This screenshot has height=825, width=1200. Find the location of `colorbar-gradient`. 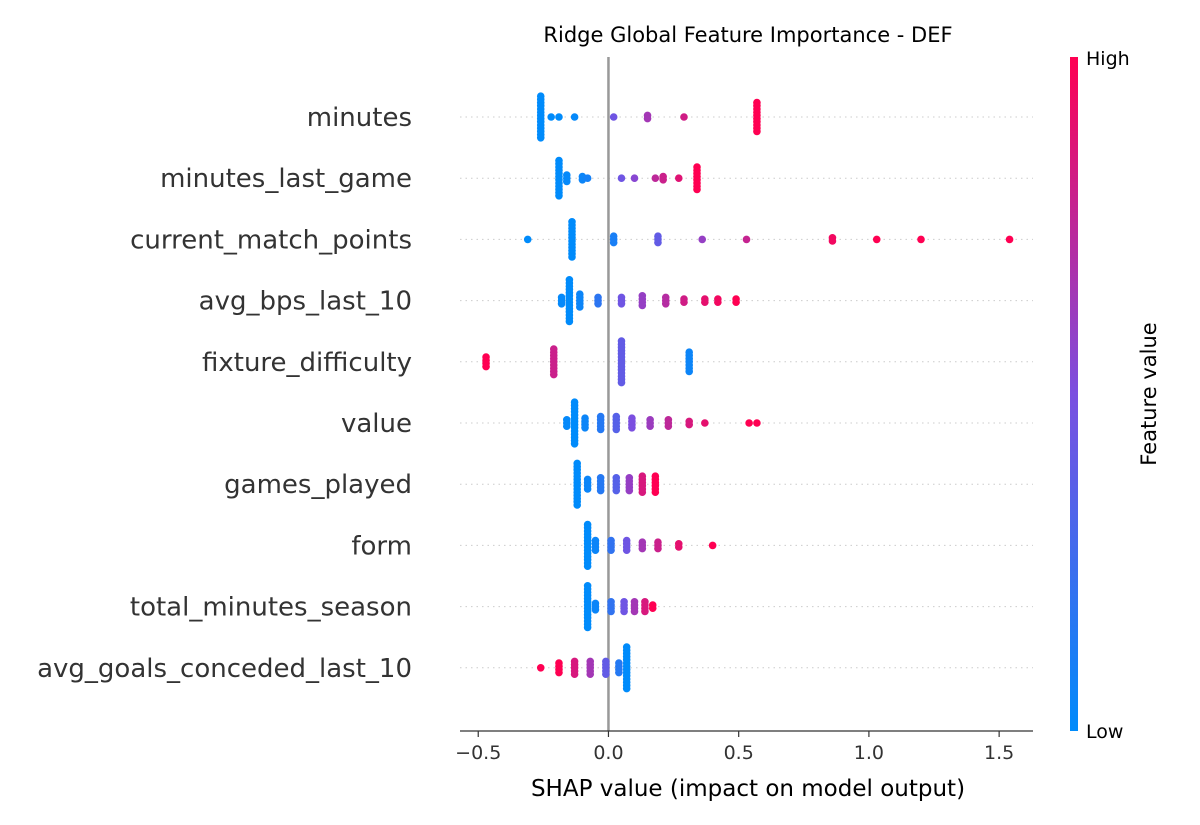

colorbar-gradient is located at coordinates (1074, 394).